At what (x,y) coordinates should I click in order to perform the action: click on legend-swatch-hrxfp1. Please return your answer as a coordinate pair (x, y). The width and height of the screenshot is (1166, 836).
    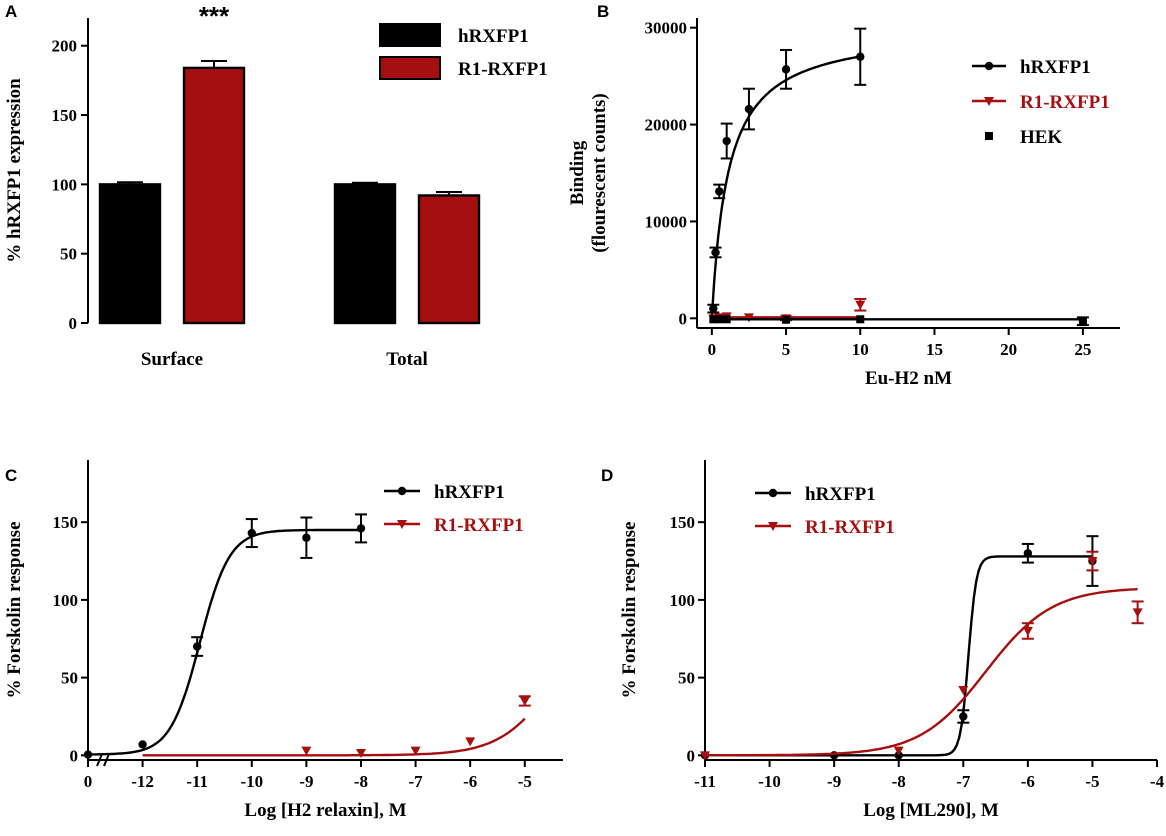
    Looking at the image, I should click on (410, 35).